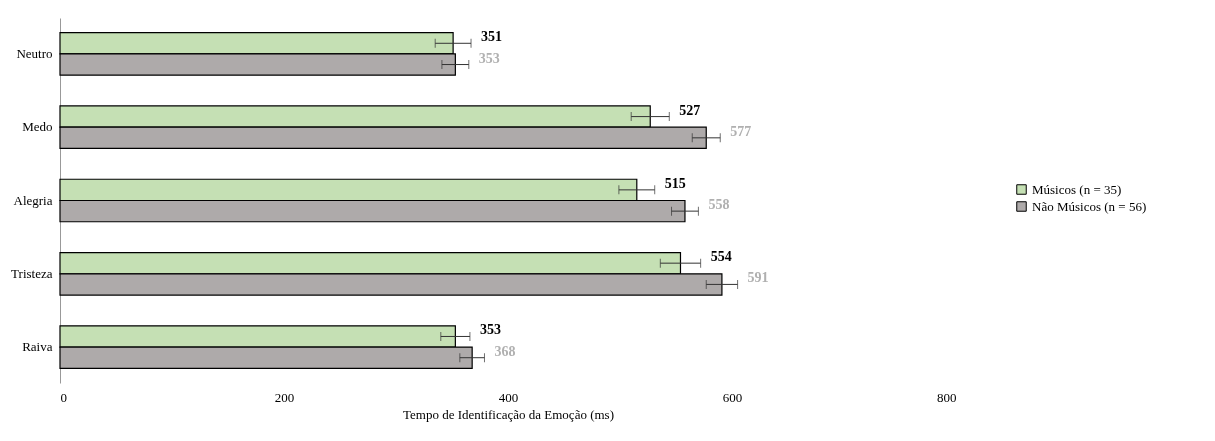 The height and width of the screenshot is (441, 1215). Describe the element at coordinates (37, 127) in the screenshot. I see `y-tick-label: Medo` at that location.